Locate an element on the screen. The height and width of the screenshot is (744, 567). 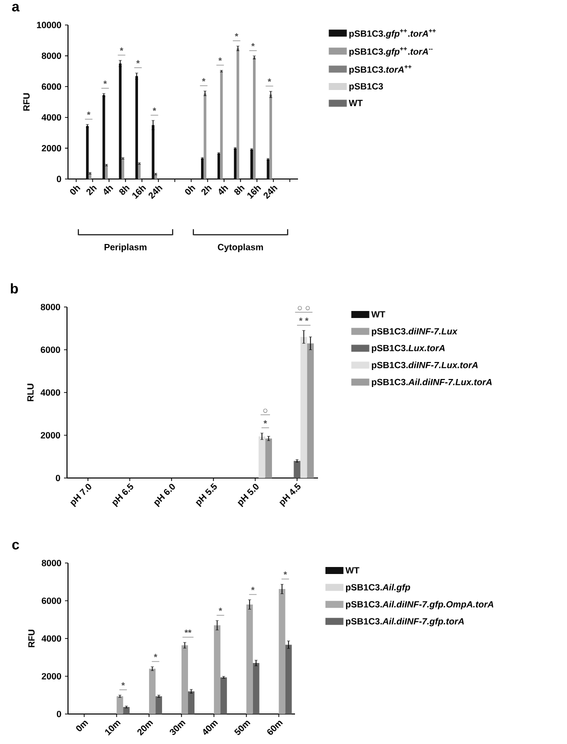
x-tick-label: 60m is located at coordinates (275, 727).